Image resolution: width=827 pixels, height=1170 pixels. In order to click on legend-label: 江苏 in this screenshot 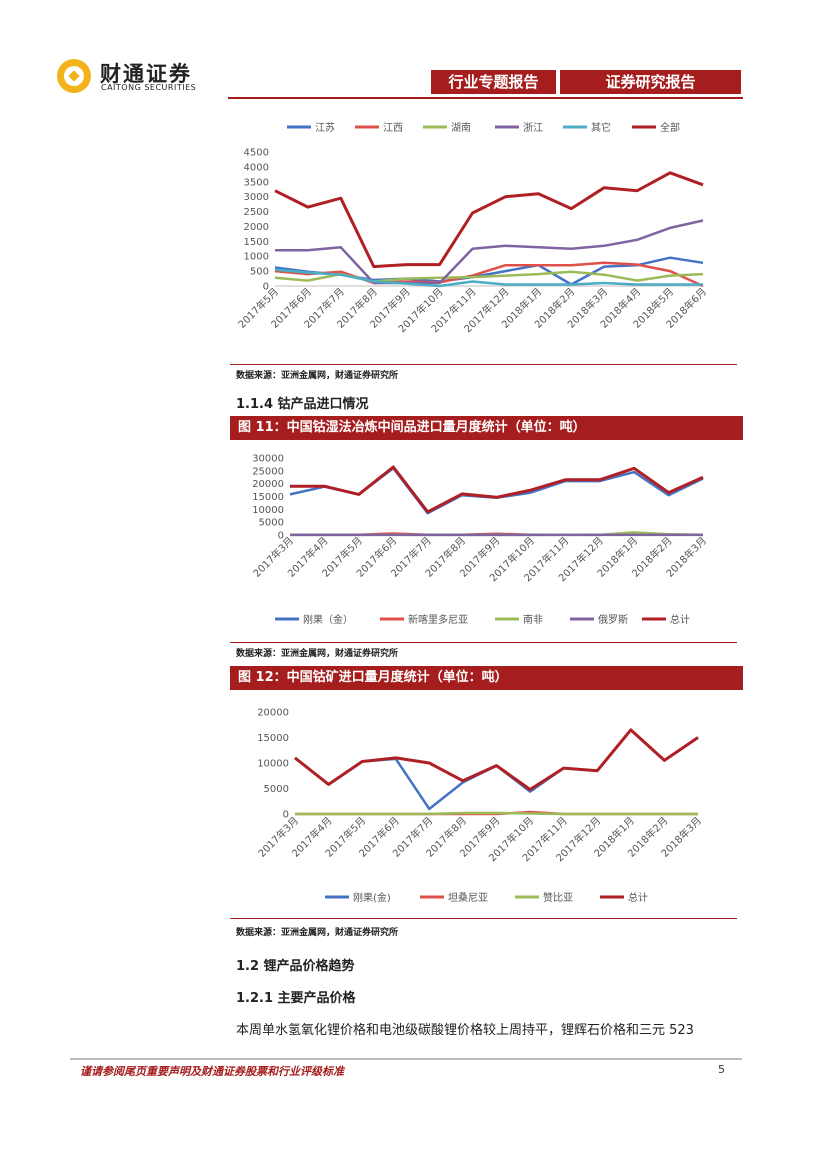, I will do `click(325, 127)`.